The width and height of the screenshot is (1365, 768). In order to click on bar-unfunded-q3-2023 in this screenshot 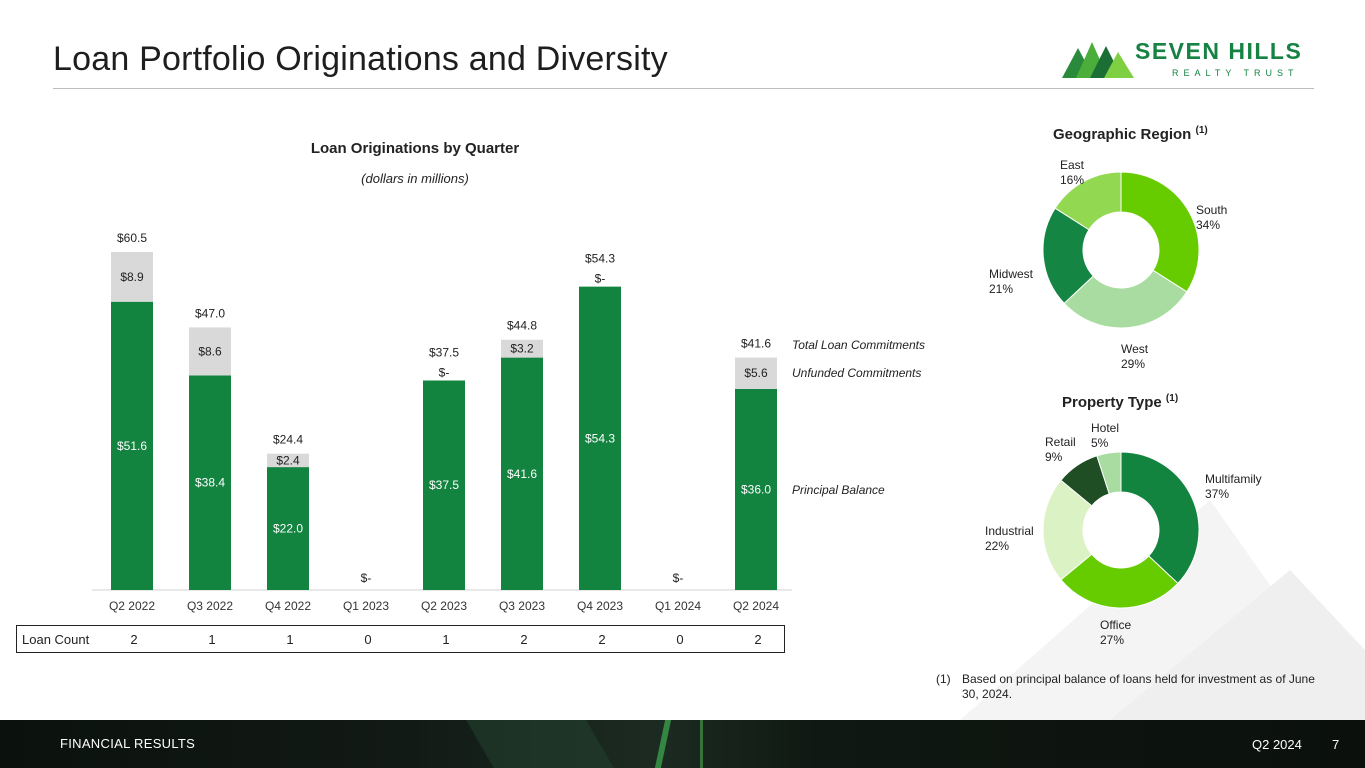, I will do `click(522, 348)`.